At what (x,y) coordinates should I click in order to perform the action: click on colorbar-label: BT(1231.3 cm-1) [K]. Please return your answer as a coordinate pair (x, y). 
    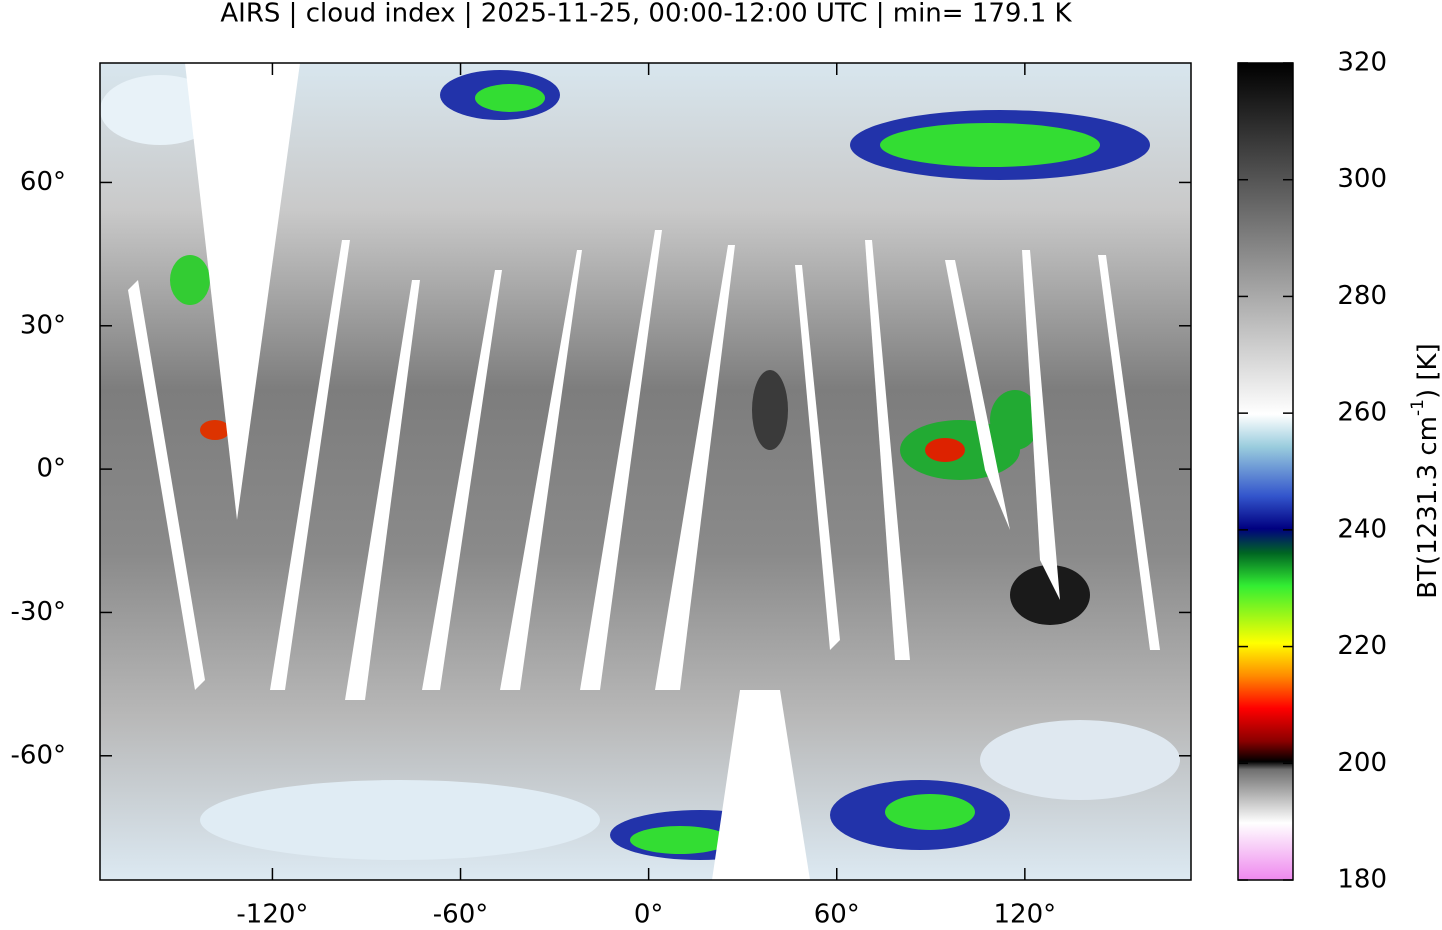
    Looking at the image, I should click on (1425, 470).